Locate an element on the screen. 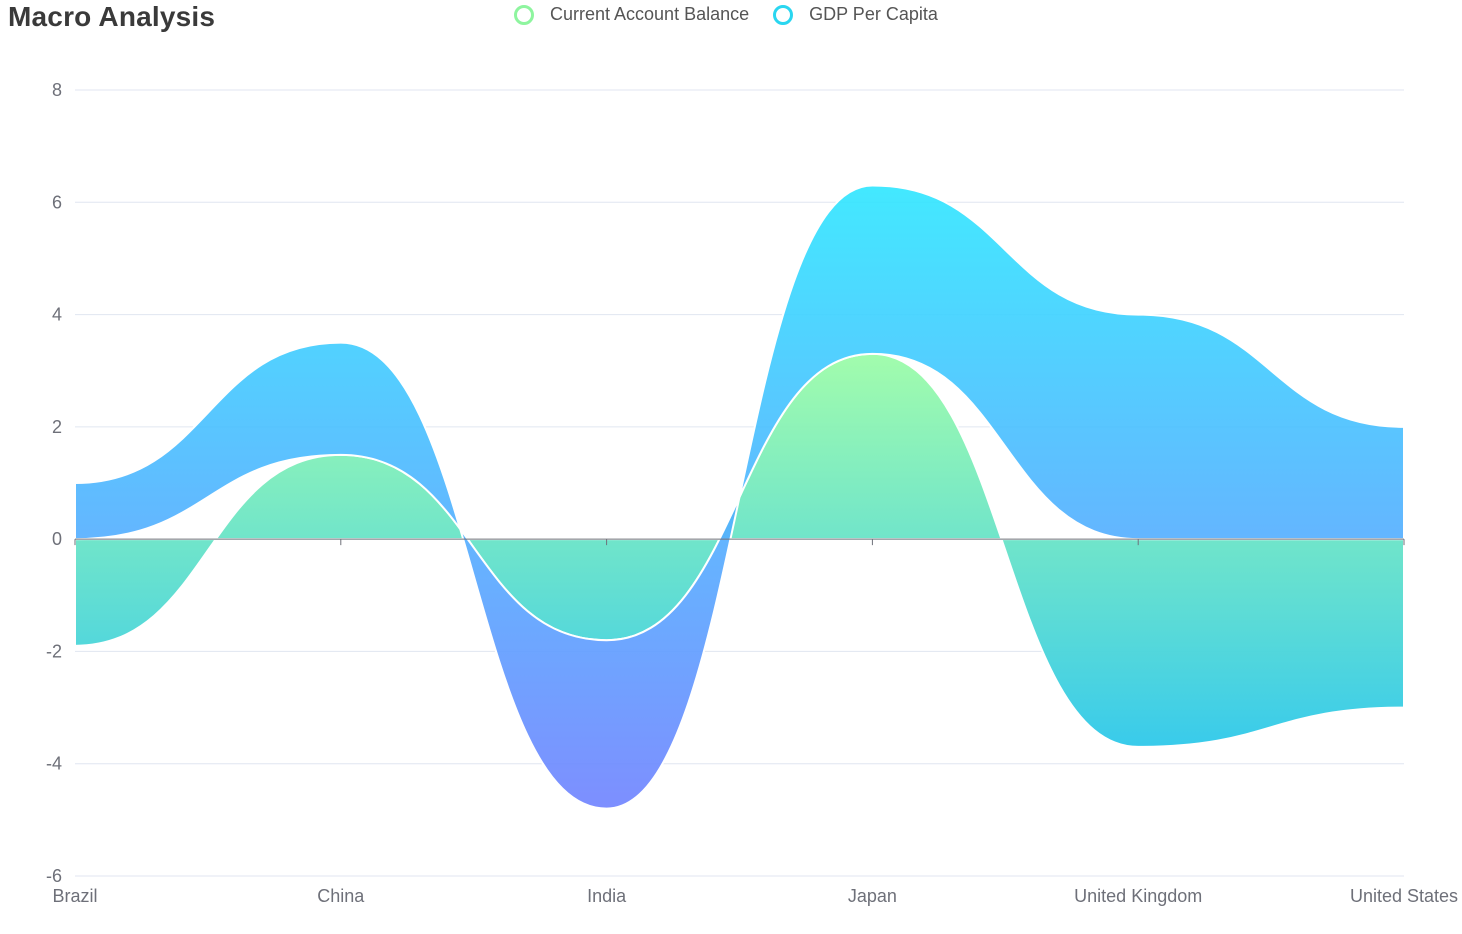 Image resolution: width=1462 pixels, height=934 pixels. y-tick-label: -4 is located at coordinates (54, 764).